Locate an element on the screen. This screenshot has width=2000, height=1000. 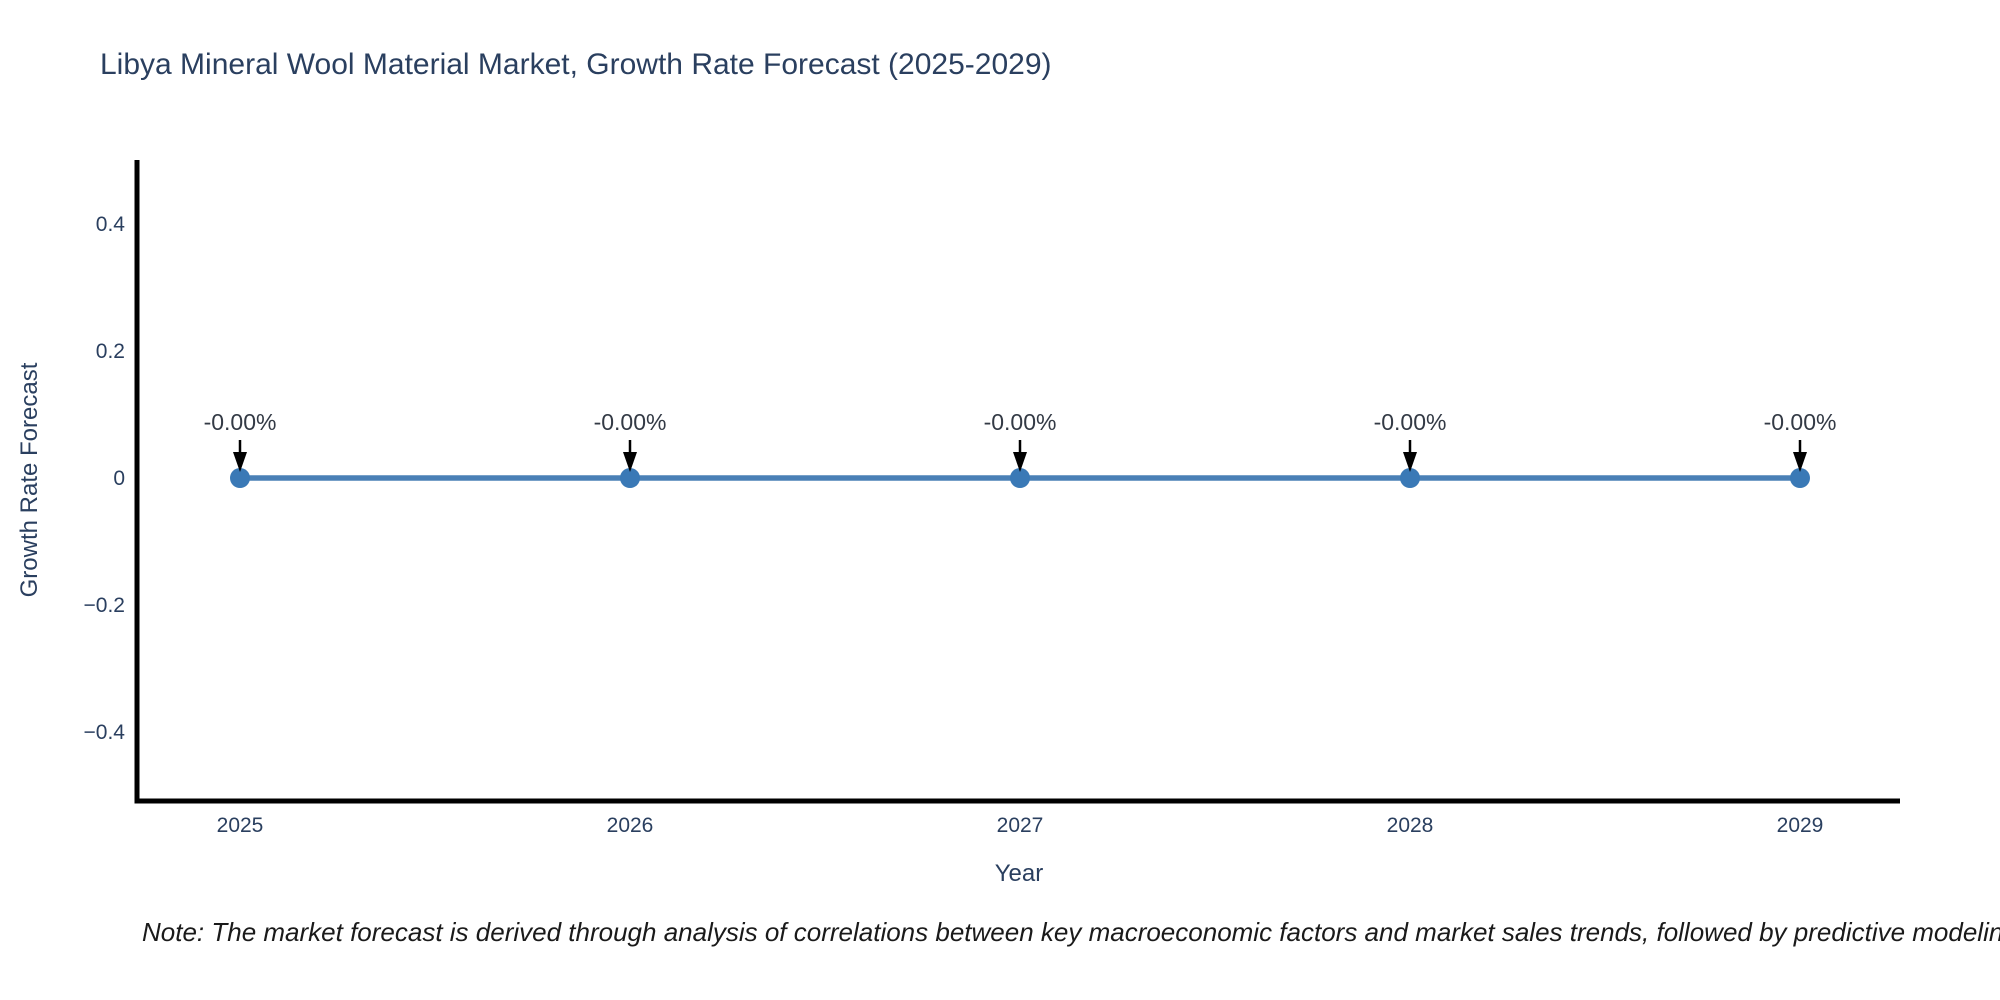
y-tick-label: 0.4 is located at coordinates (111, 224).